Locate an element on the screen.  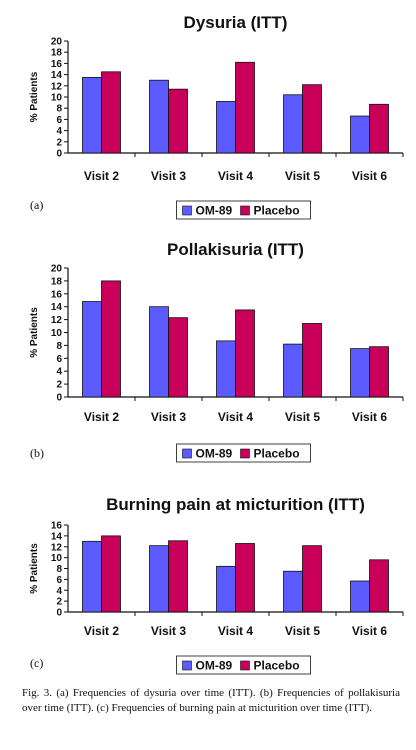
chart-title: Pollakisuria (ITT) is located at coordinates (235, 249).